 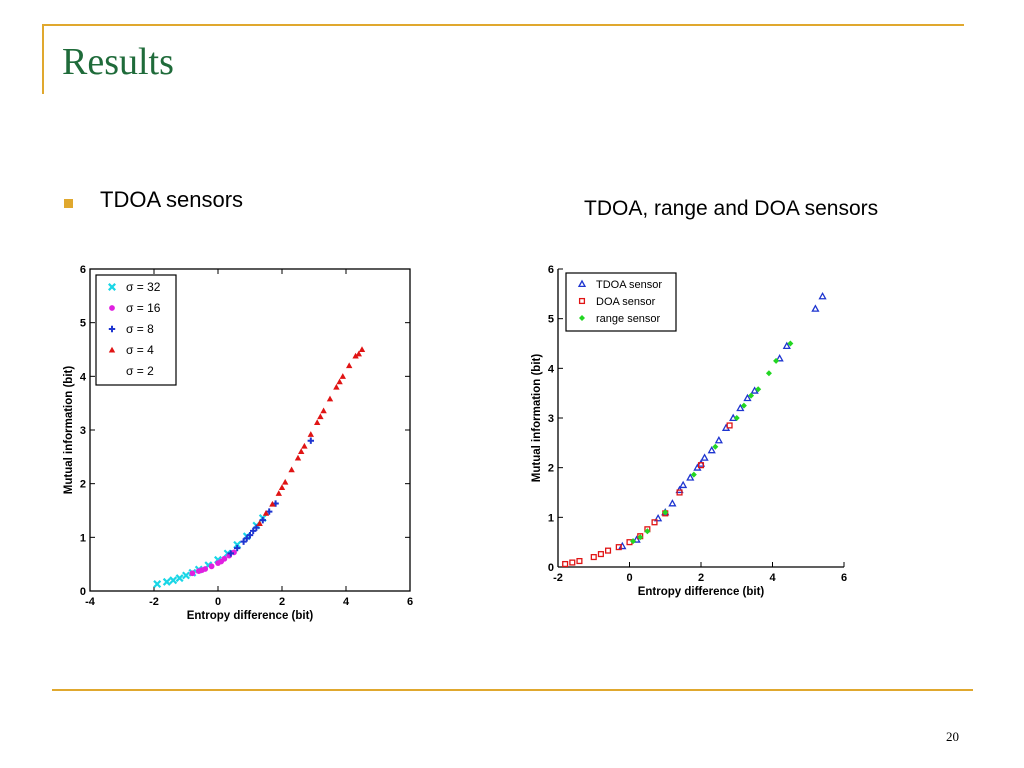 What do you see at coordinates (628, 319) in the screenshot?
I see `legend-label: range sensor` at bounding box center [628, 319].